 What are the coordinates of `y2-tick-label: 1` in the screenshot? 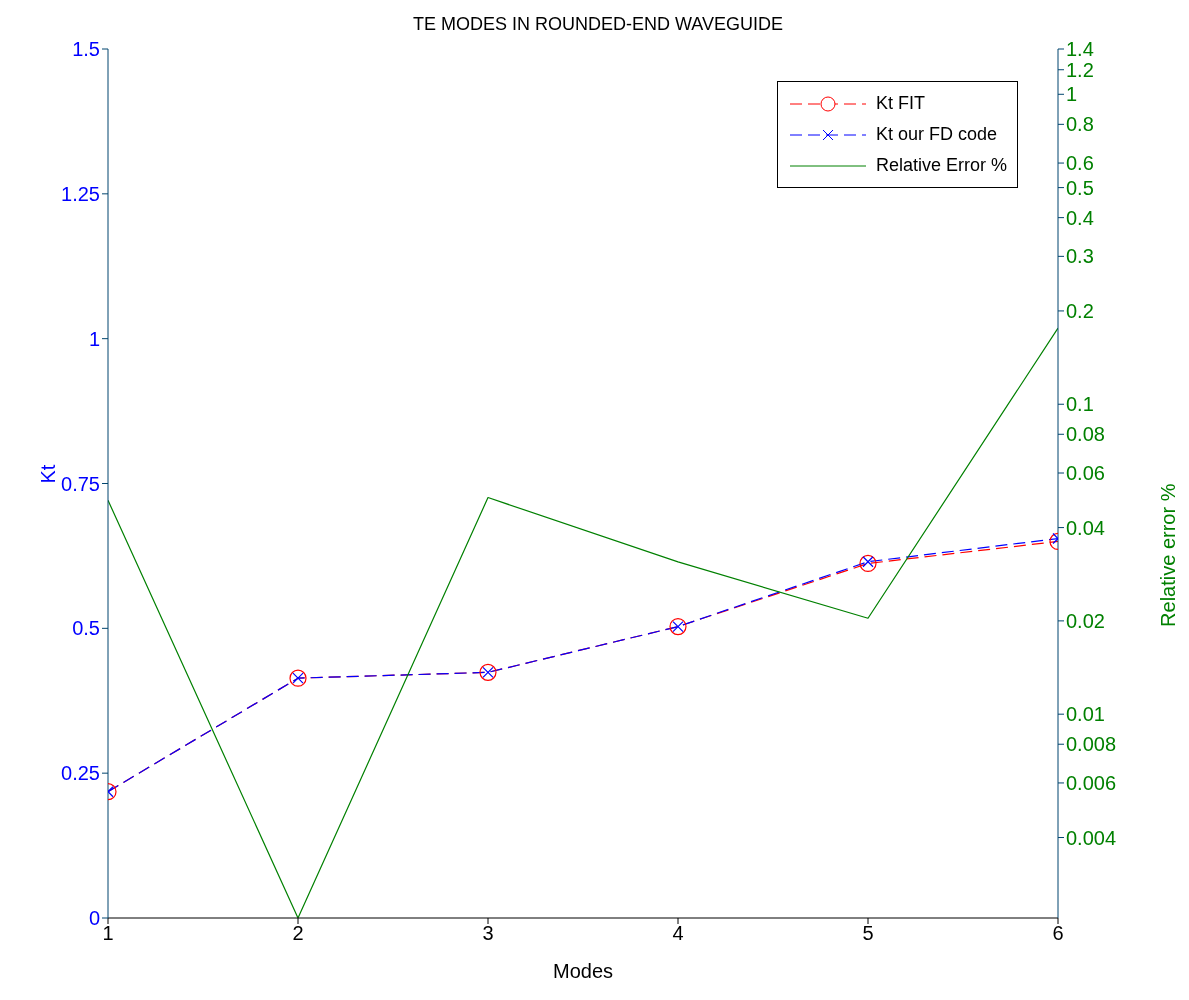 It's located at (1072, 94).